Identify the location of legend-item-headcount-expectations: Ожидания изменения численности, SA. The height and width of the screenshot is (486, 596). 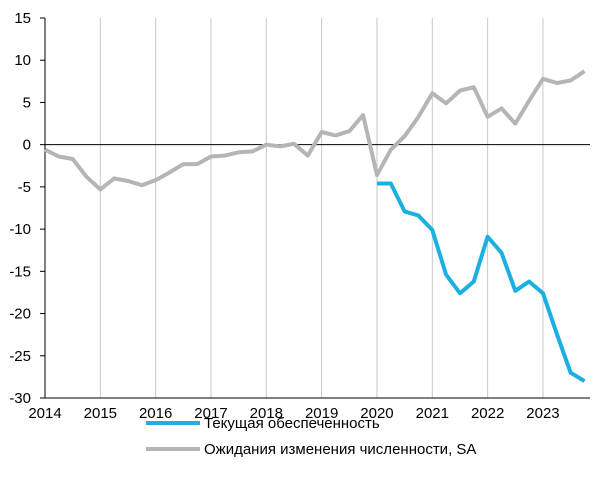
(311, 449).